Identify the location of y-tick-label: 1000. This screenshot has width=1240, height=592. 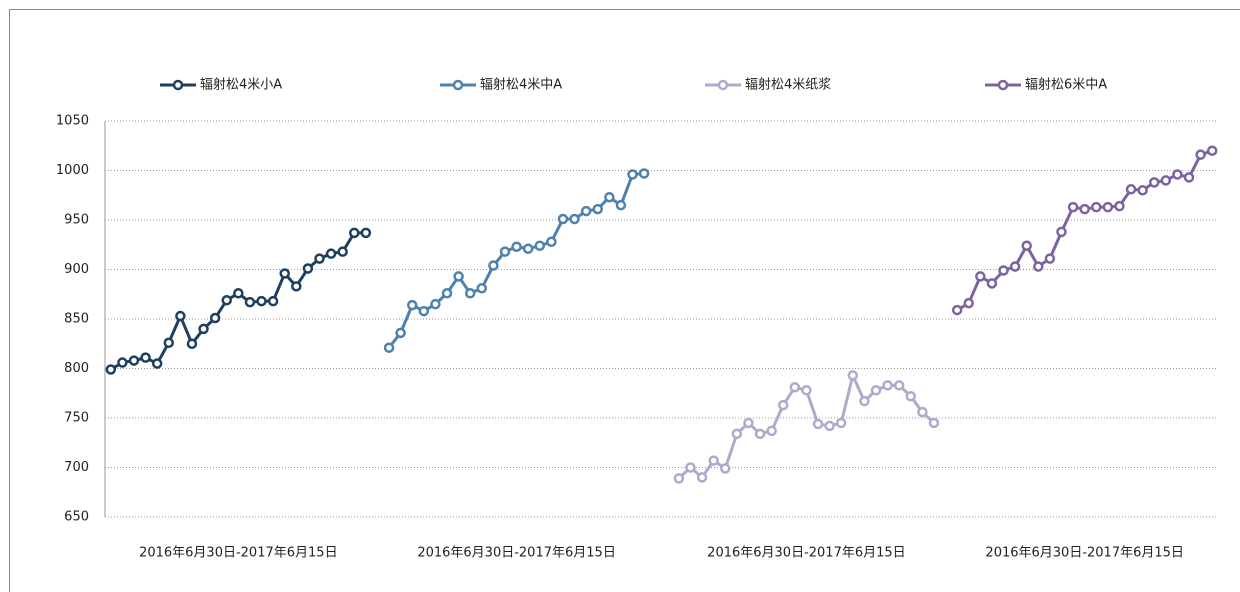
(72, 170).